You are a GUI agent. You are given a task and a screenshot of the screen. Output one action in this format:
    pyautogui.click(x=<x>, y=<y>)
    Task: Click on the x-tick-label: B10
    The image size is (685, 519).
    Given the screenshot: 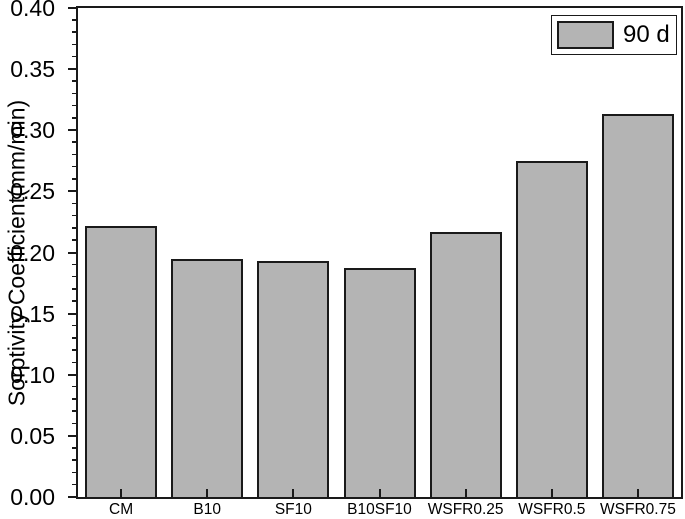 What is the action you would take?
    pyautogui.click(x=207, y=509)
    